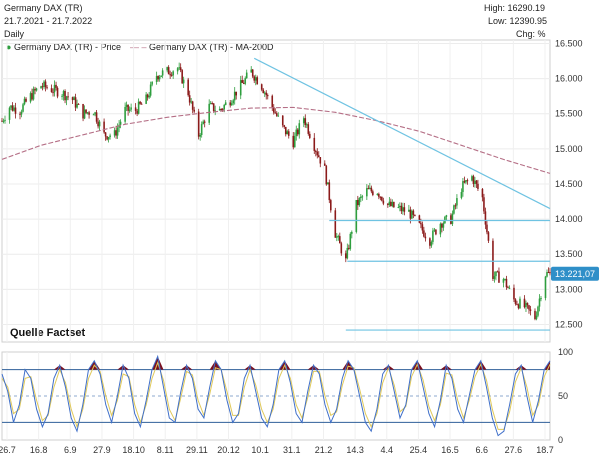 The image size is (600, 458). Describe the element at coordinates (292, 450) in the screenshot. I see `x-tick-label: 31.1` at that location.